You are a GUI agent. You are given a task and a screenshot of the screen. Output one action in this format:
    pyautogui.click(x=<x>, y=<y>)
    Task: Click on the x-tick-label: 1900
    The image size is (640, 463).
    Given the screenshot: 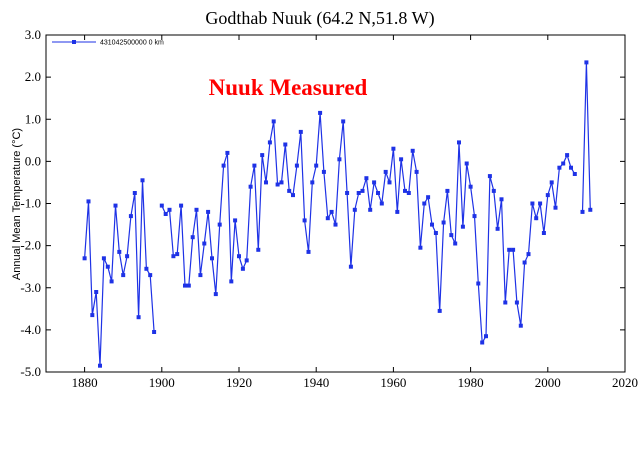 What is the action you would take?
    pyautogui.click(x=162, y=382)
    